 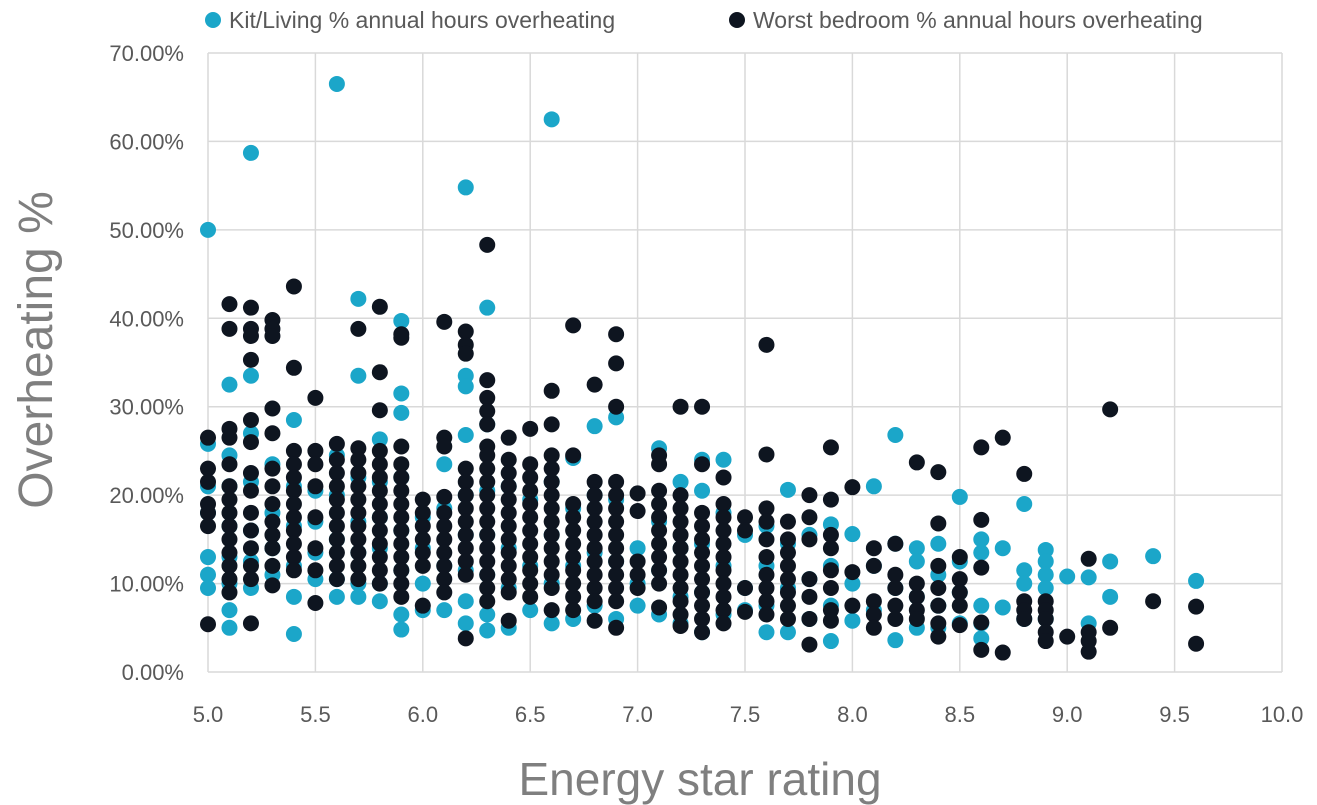 I want to click on x-tick-label: 7.0, so click(x=637, y=714).